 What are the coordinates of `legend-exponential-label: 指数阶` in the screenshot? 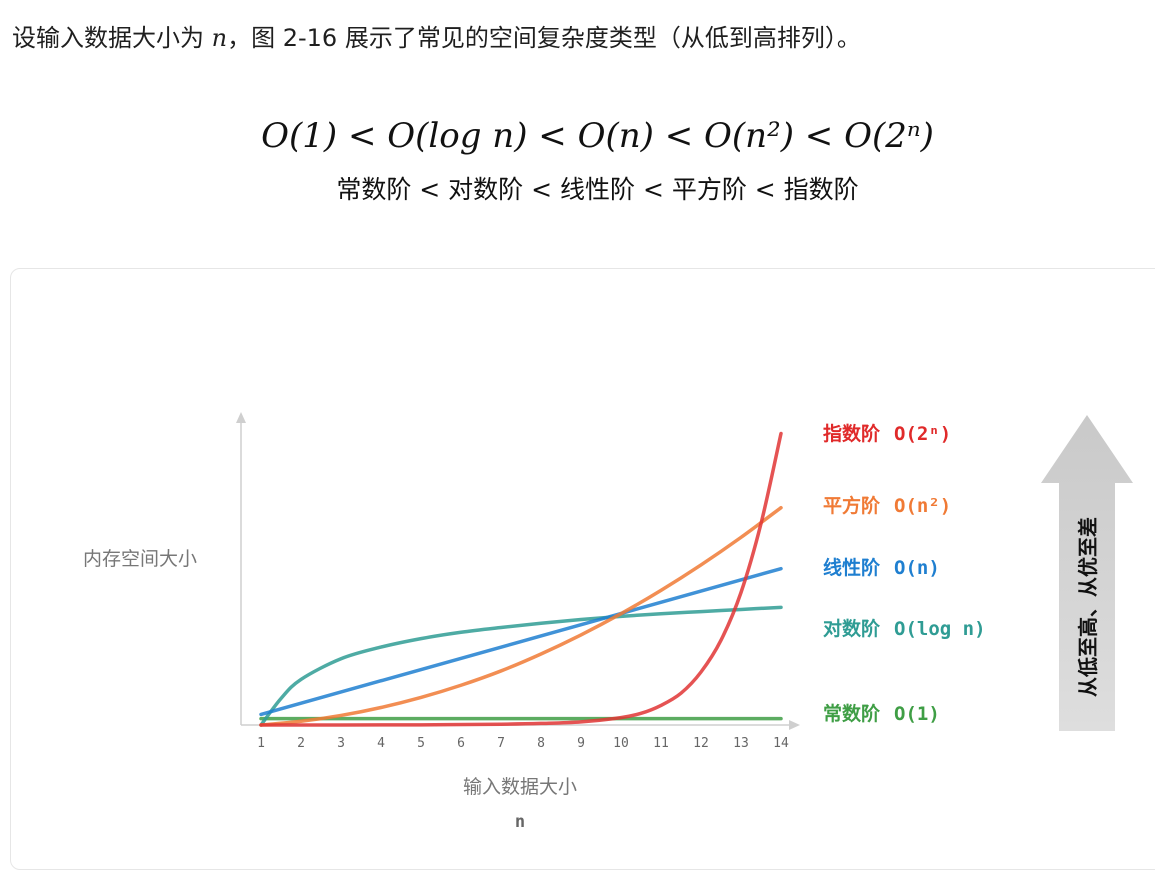 It's located at (852, 433).